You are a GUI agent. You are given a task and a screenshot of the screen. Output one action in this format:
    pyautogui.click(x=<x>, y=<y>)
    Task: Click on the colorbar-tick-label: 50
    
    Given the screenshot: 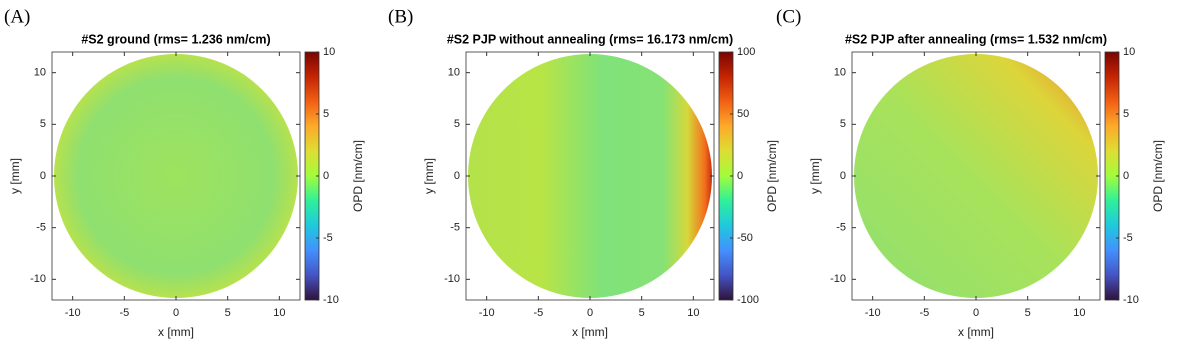 What is the action you would take?
    pyautogui.click(x=743, y=114)
    